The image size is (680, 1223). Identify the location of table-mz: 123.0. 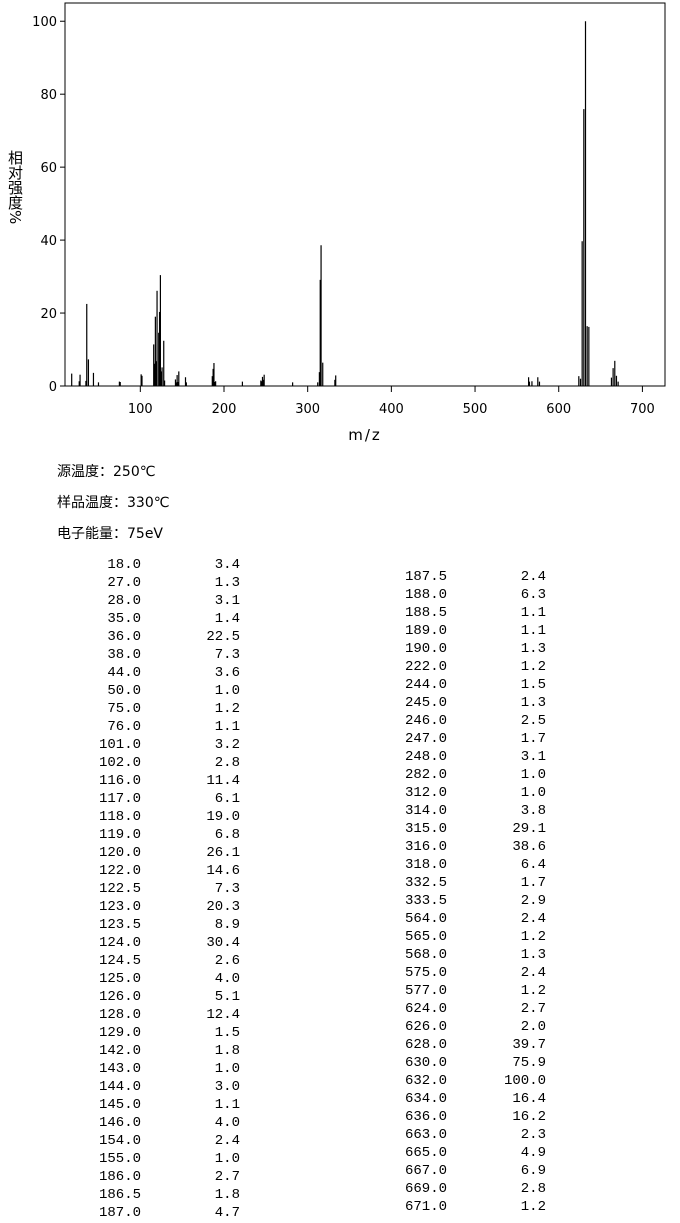
(120, 907).